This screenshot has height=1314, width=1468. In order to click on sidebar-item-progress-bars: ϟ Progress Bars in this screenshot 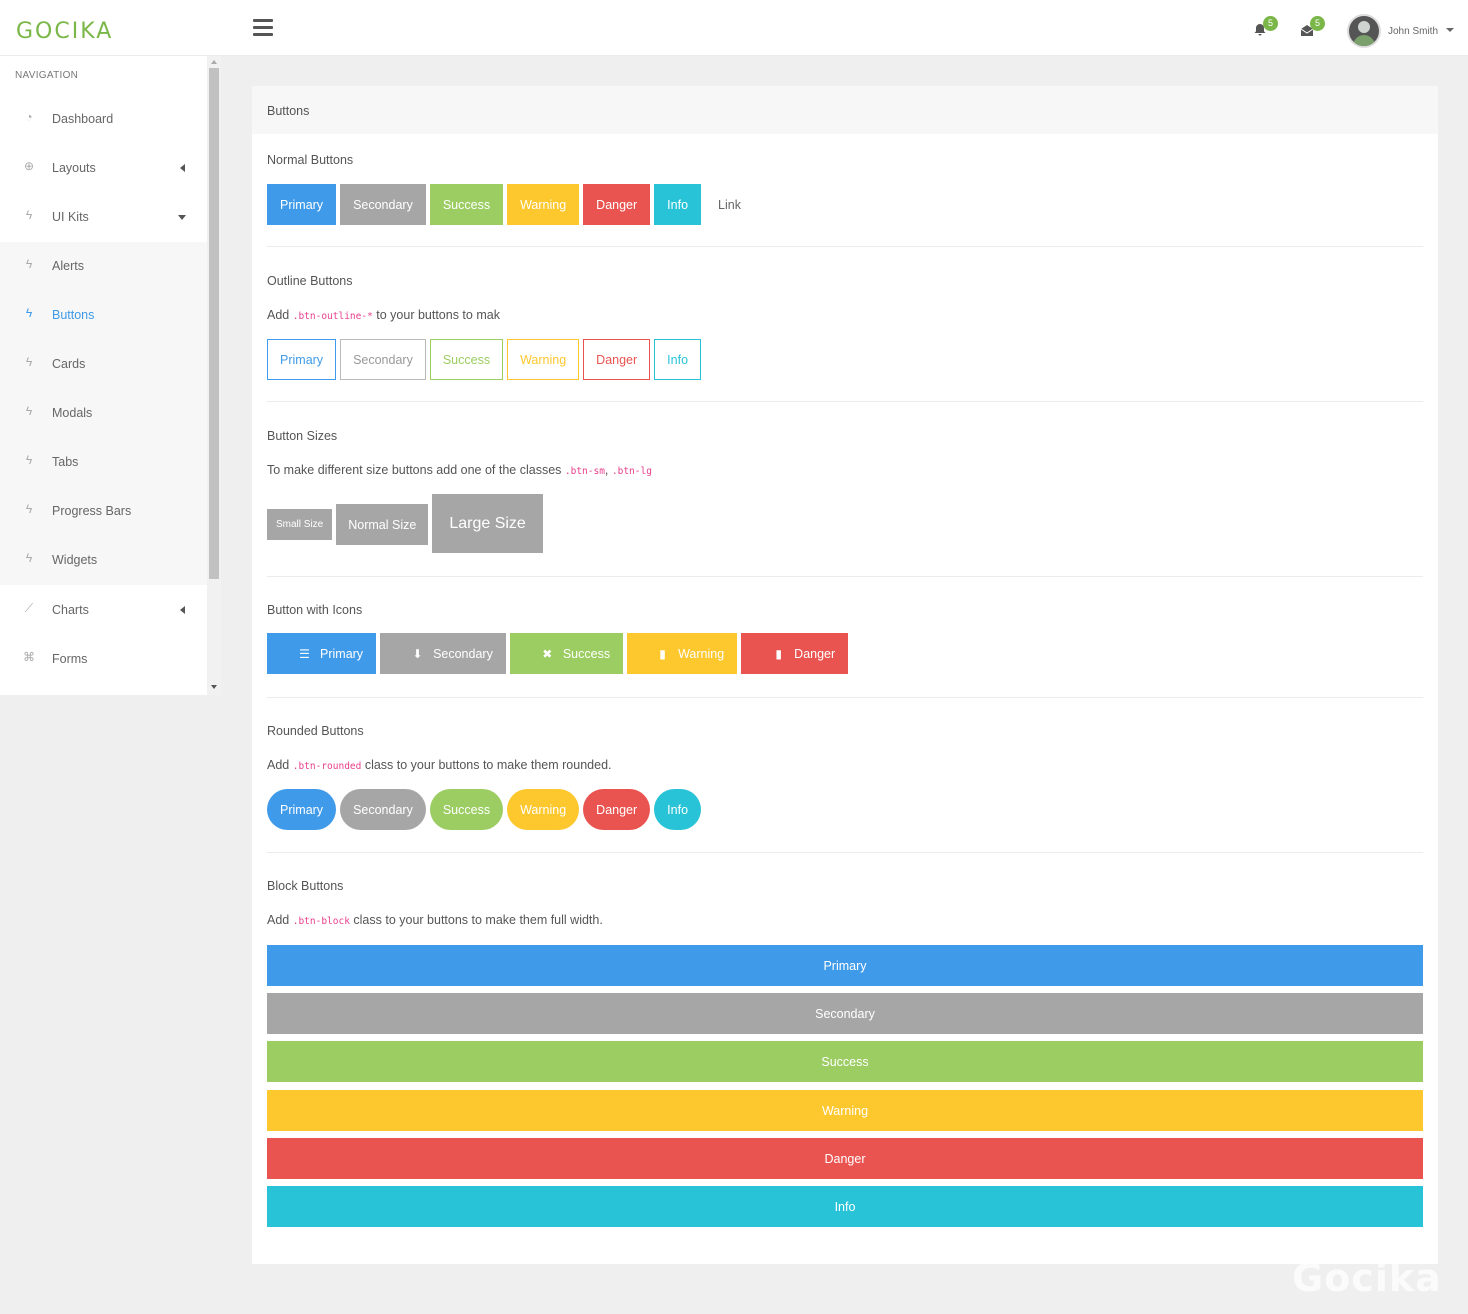, I will do `click(103, 511)`.